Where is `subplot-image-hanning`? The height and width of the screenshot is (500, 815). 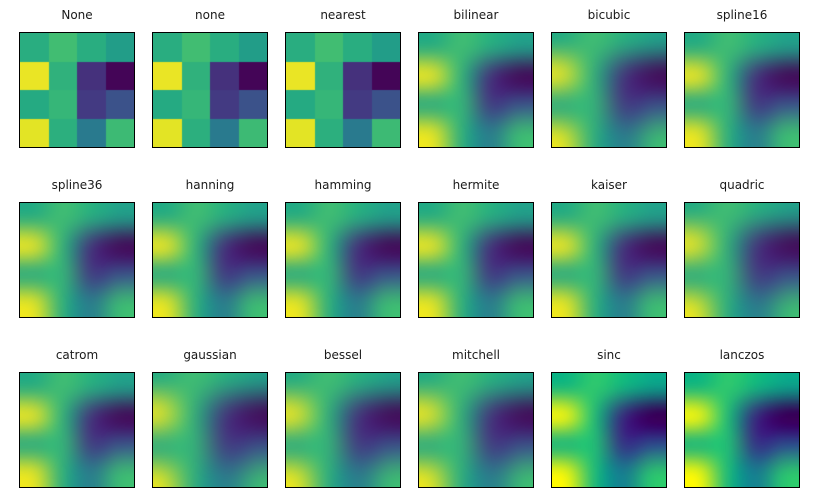
subplot-image-hanning is located at coordinates (210, 260).